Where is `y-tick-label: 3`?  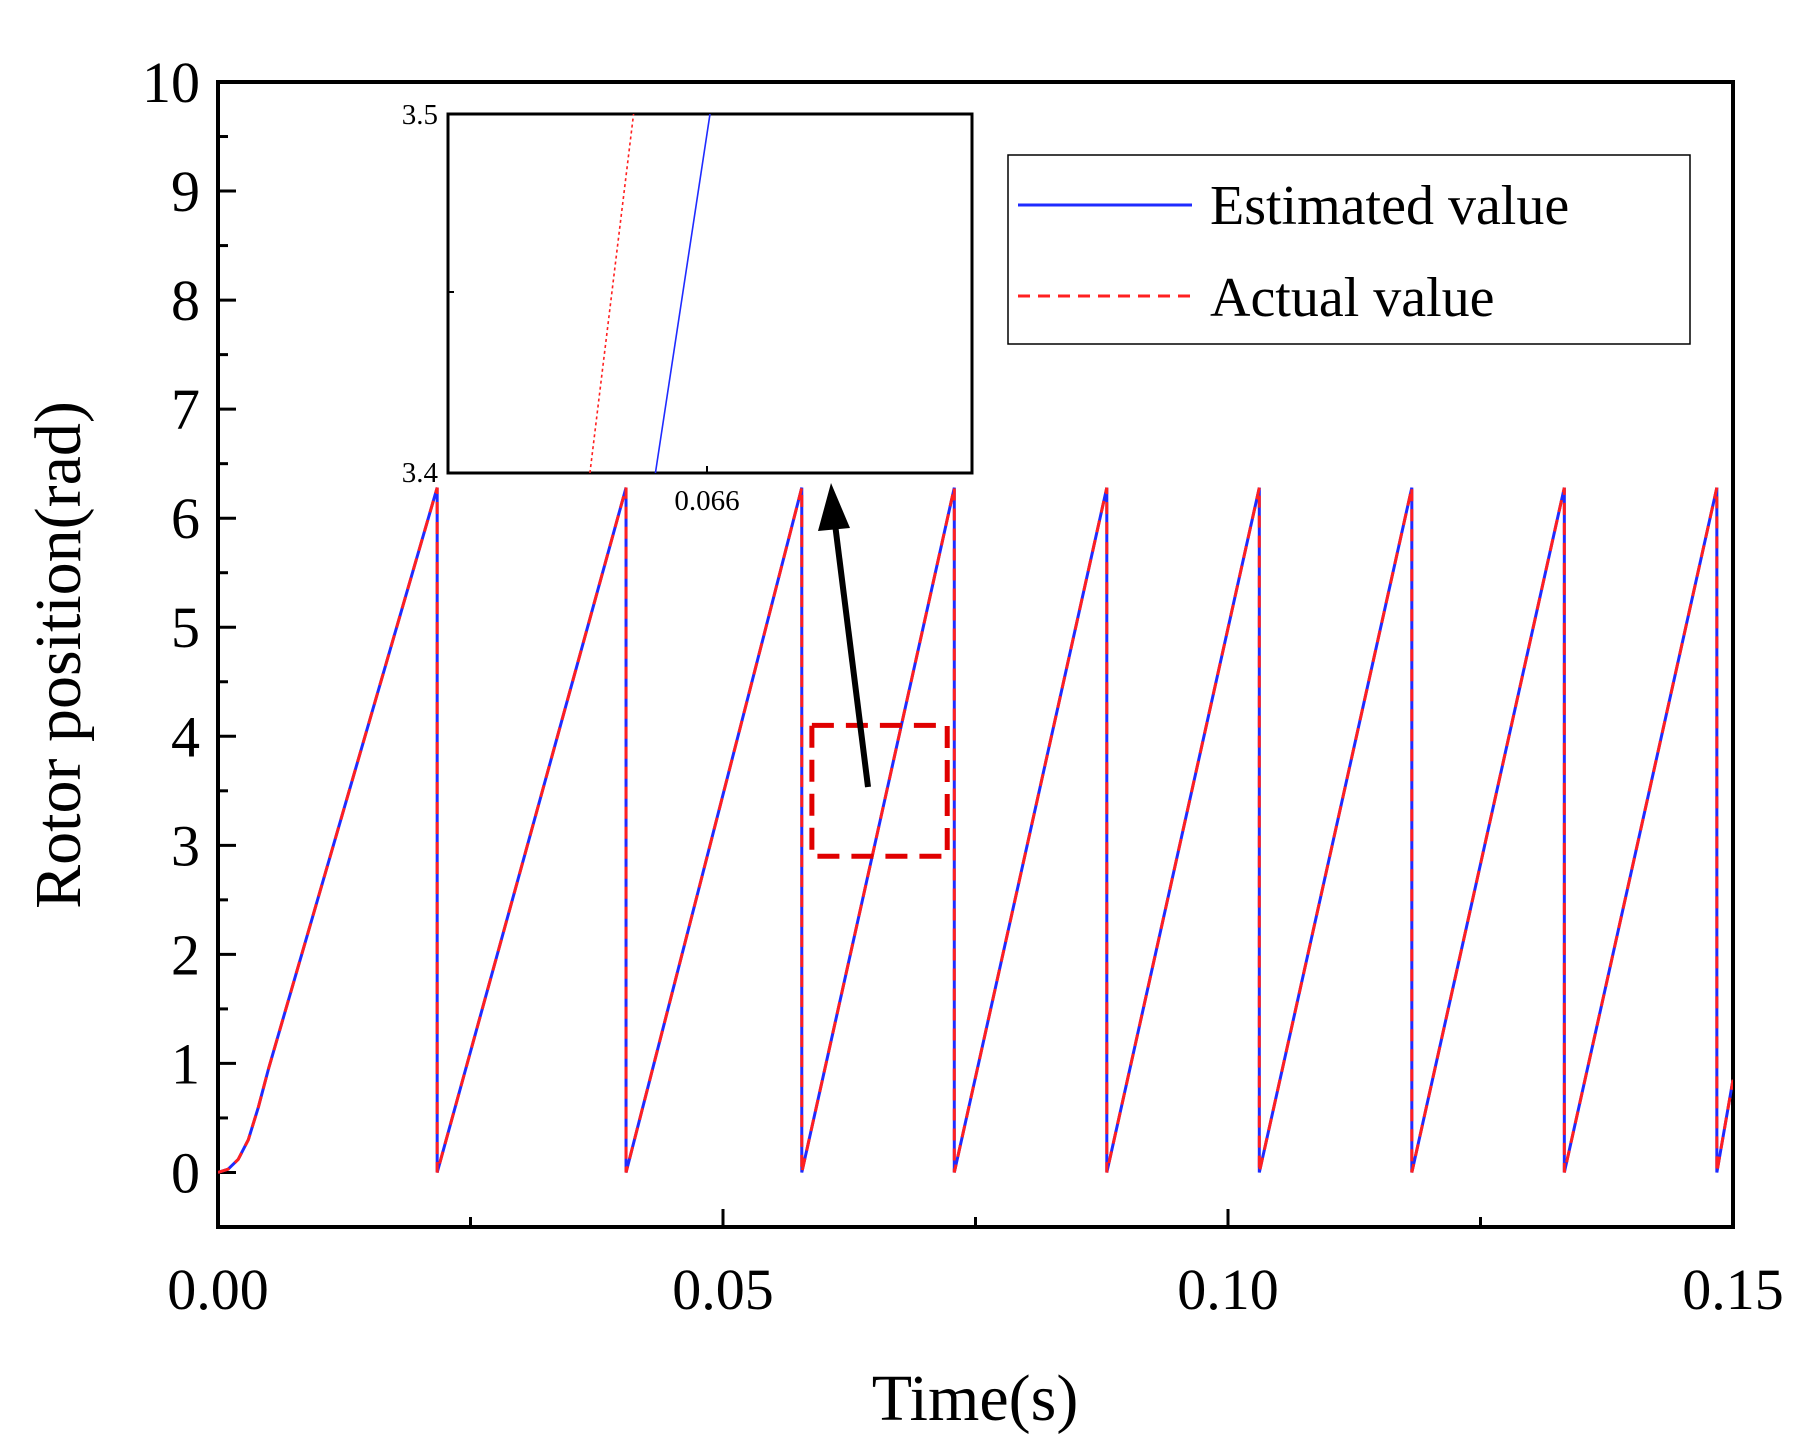
y-tick-label: 3 is located at coordinates (185, 845).